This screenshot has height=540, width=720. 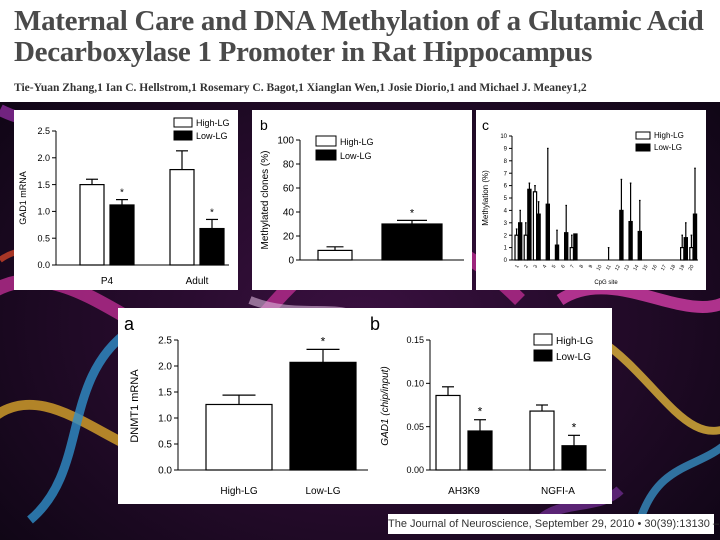 What do you see at coordinates (506, 199) in the screenshot?
I see `y-tick-label: 5` at bounding box center [506, 199].